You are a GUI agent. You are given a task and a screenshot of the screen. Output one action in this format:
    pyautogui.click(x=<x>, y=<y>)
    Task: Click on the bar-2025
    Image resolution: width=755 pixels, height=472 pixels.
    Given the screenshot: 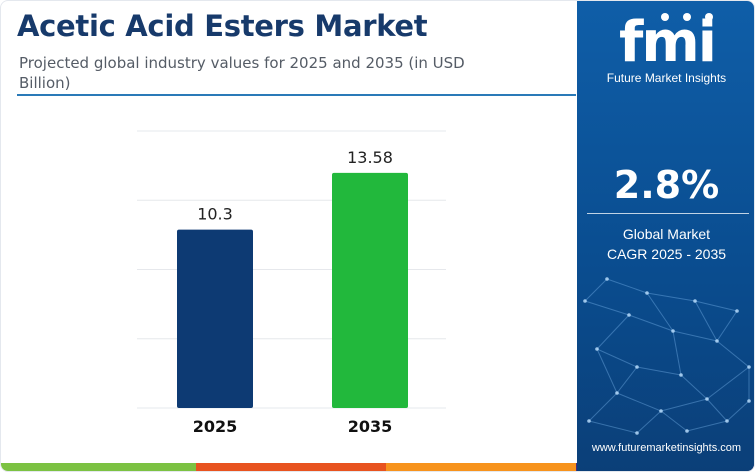 What is the action you would take?
    pyautogui.click(x=215, y=318)
    